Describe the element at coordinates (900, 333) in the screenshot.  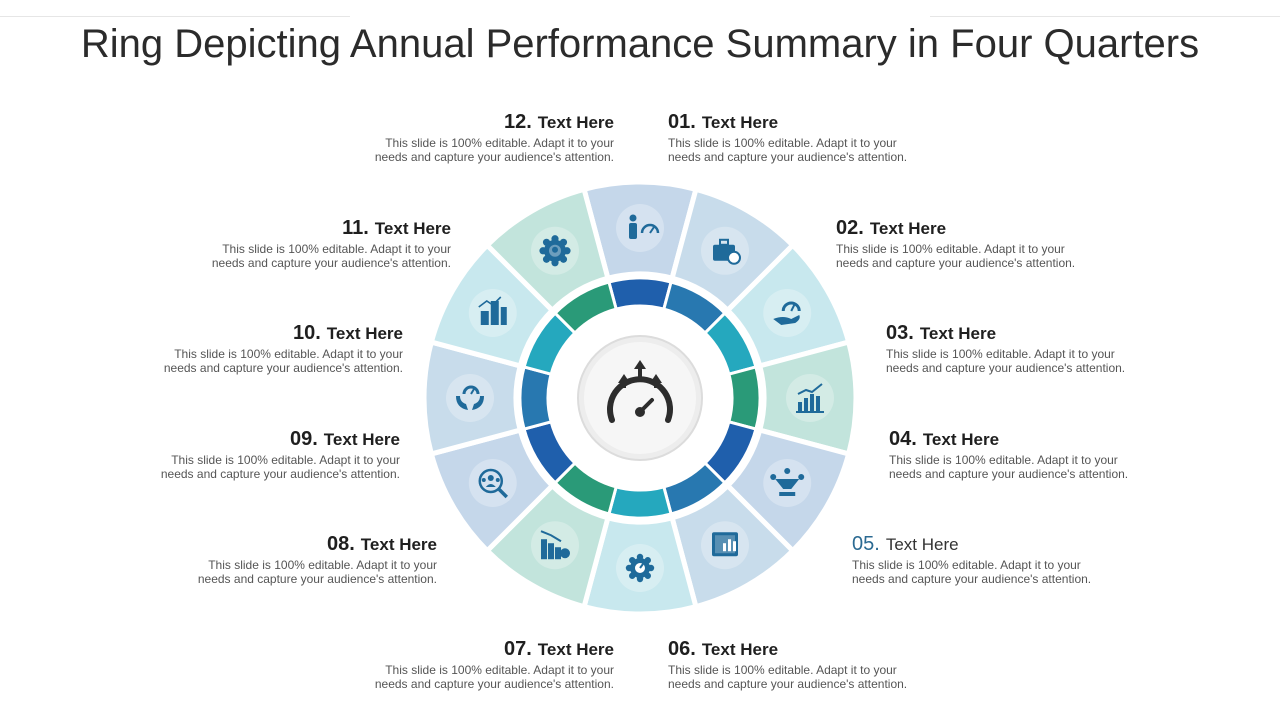
I see `item-number: 03.` at that location.